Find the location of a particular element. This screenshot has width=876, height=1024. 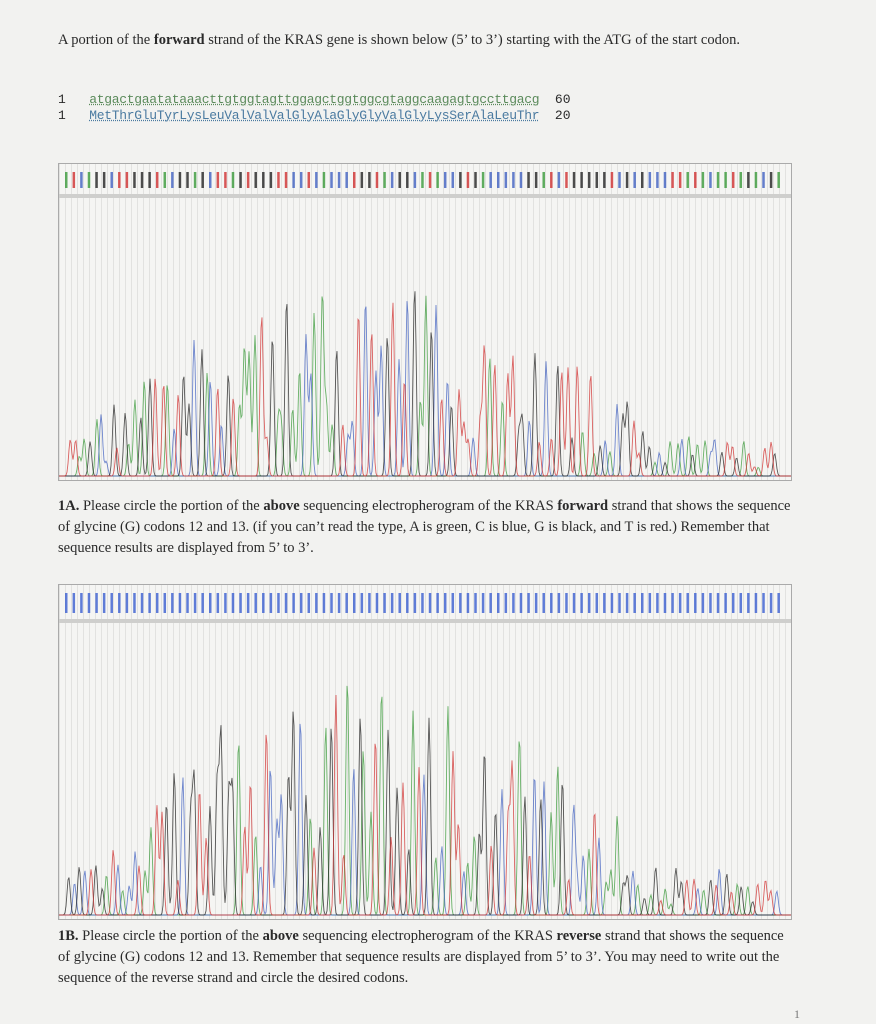

bold-text: above is located at coordinates (281, 506).